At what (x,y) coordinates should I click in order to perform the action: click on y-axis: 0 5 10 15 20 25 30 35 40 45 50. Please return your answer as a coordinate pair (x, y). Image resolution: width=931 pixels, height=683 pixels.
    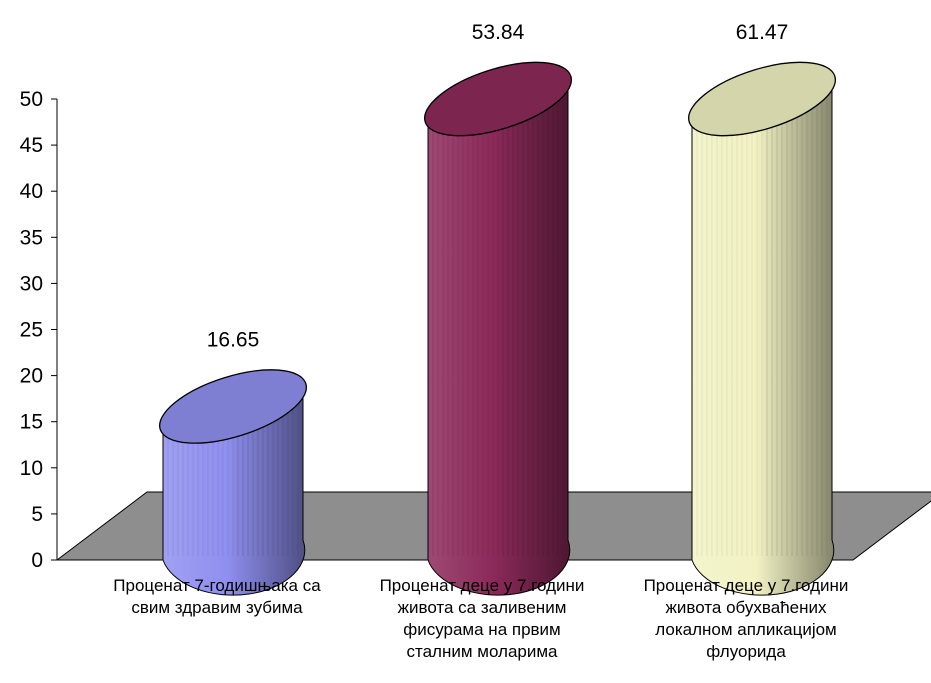
    Looking at the image, I should click on (39, 330).